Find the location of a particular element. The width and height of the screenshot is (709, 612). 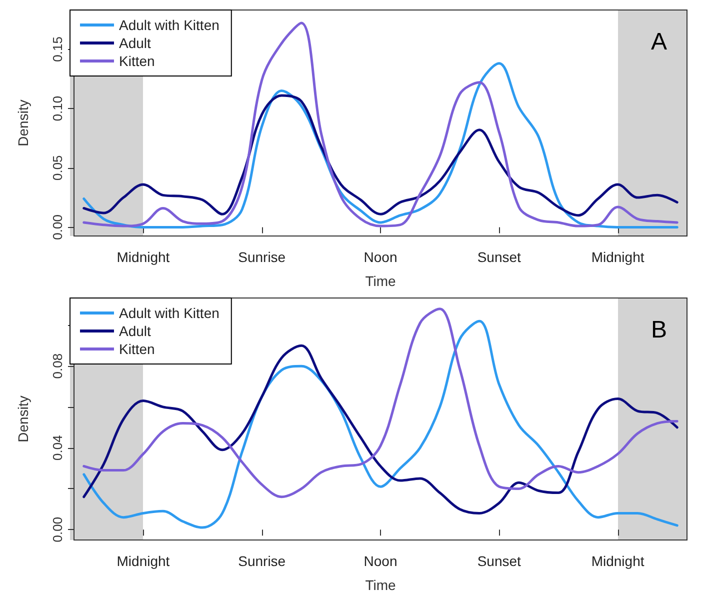

annotation: A is located at coordinates (659, 42).